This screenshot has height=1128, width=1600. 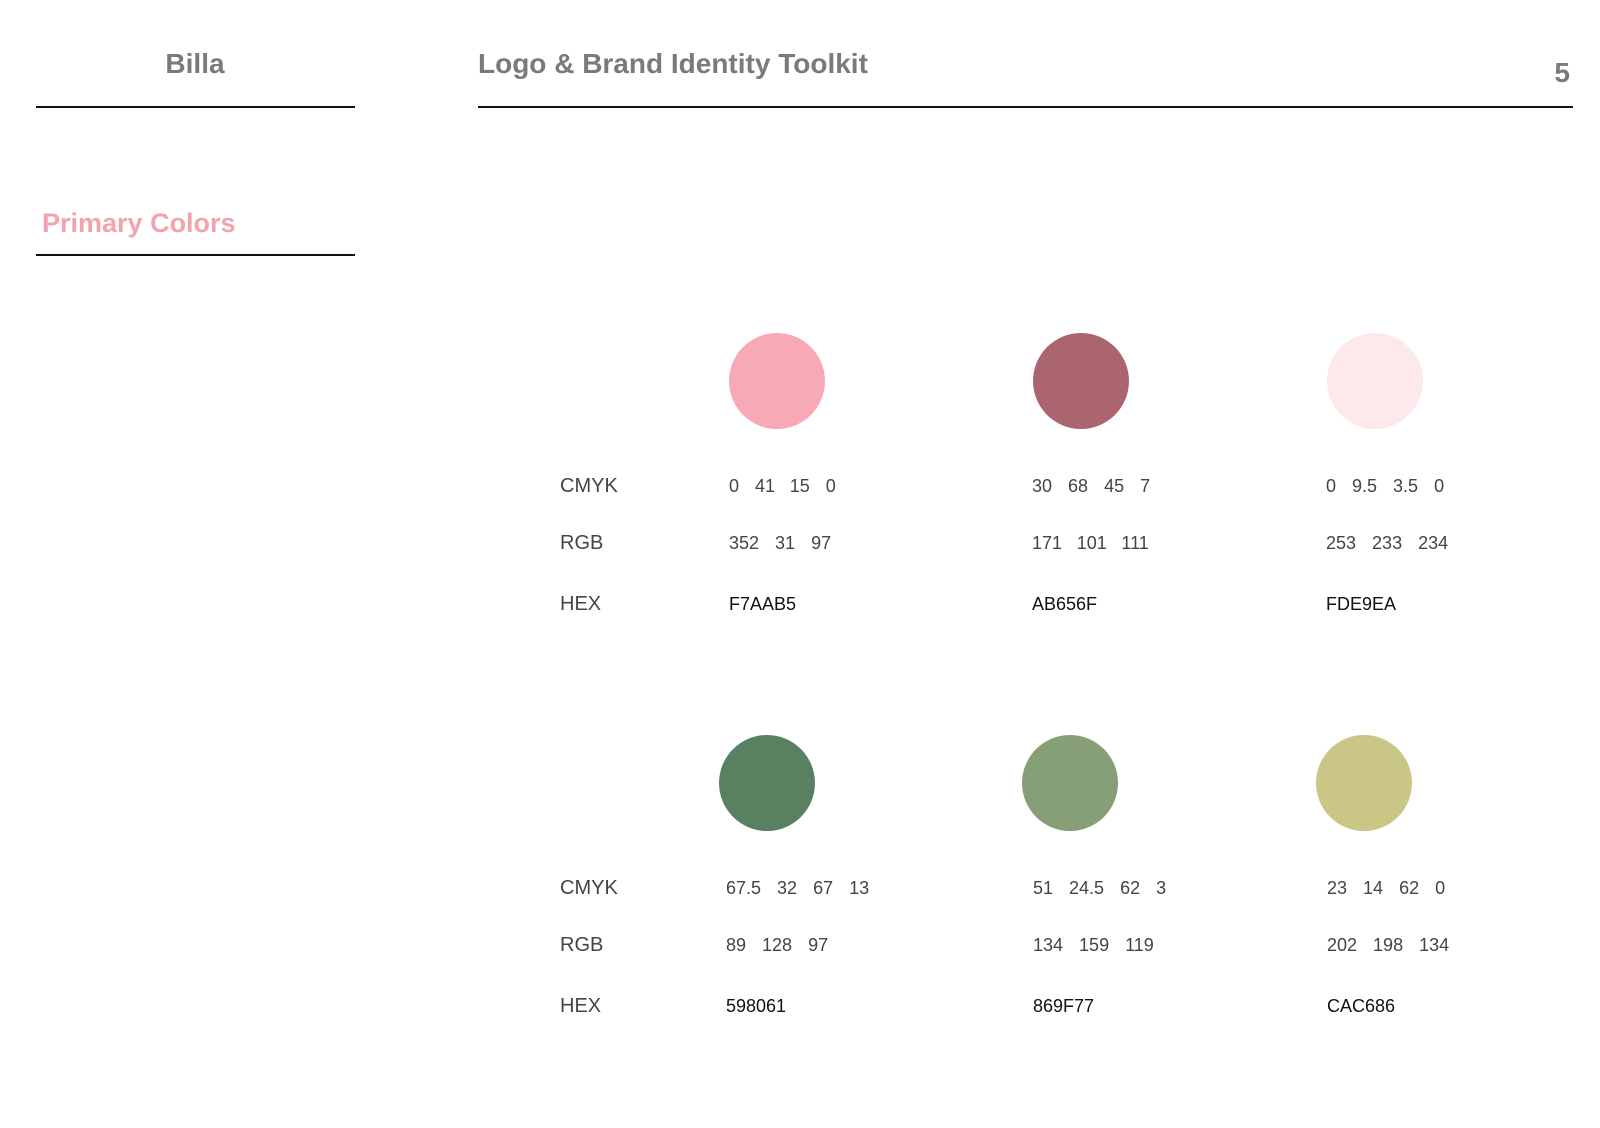 I want to click on value: 68, so click(x=1078, y=486).